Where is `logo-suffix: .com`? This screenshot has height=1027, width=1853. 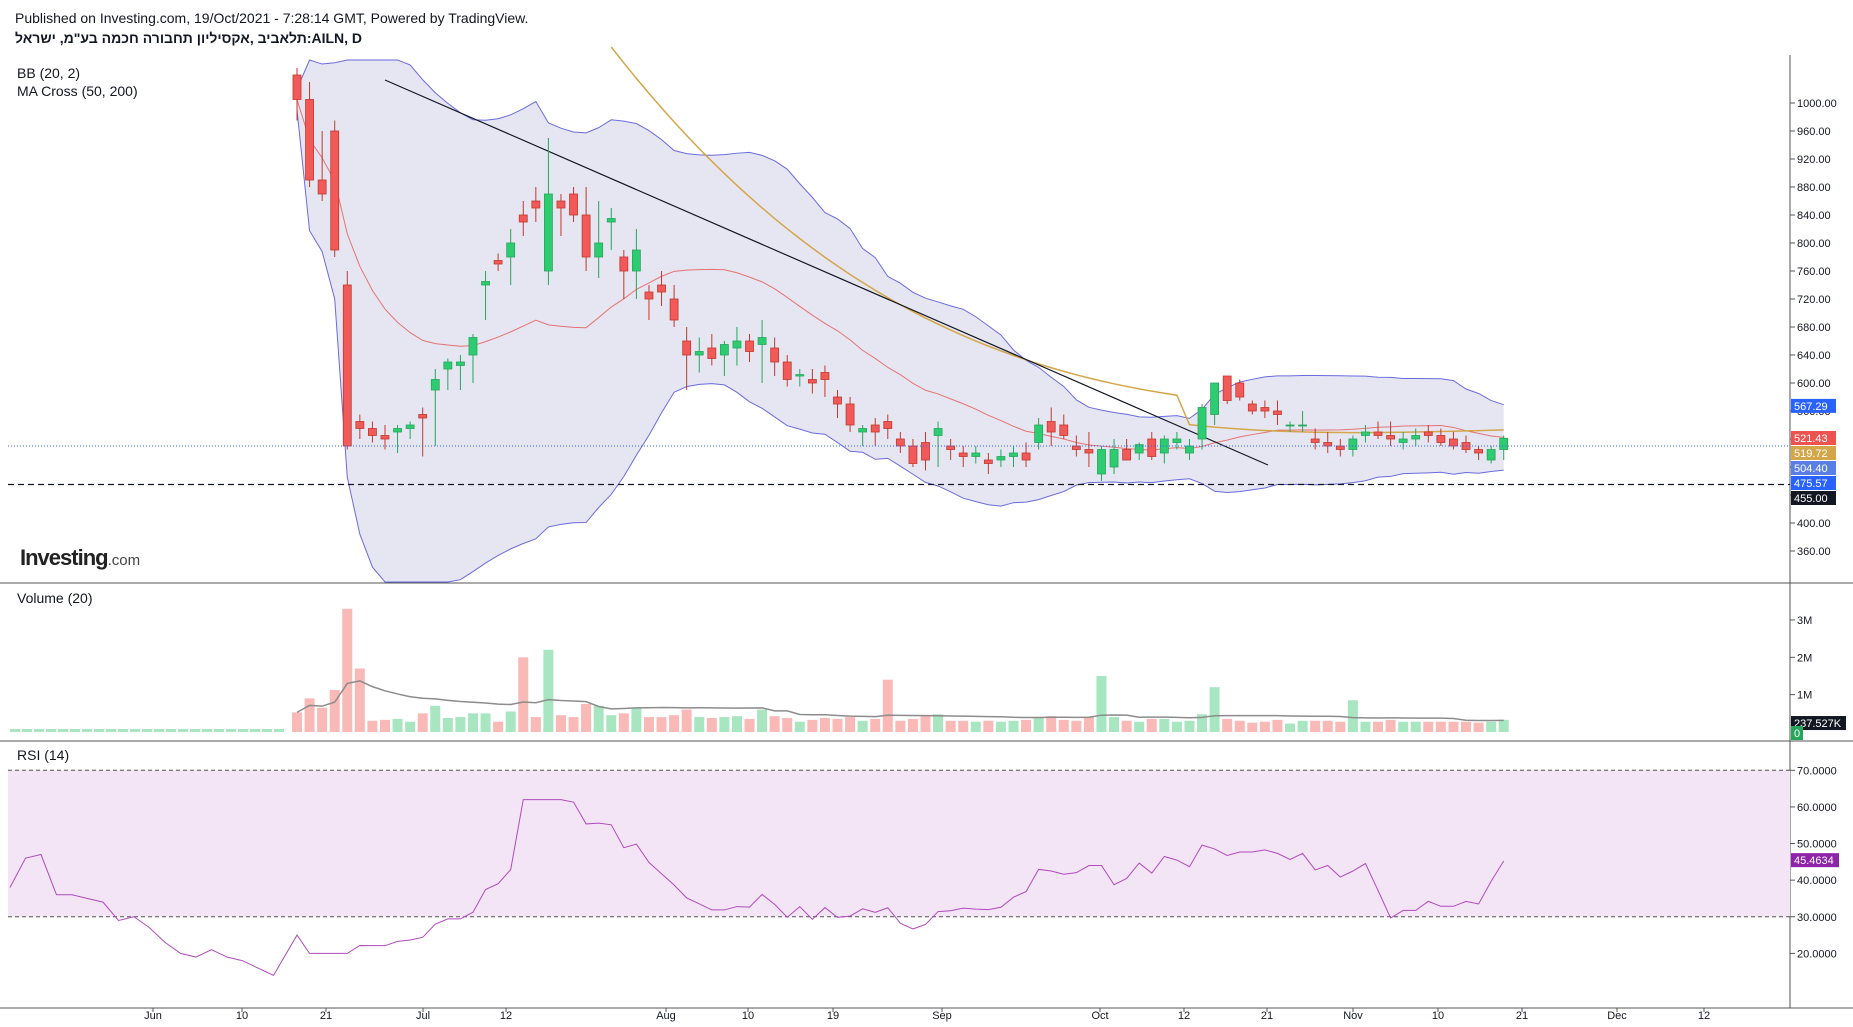 logo-suffix: .com is located at coordinates (124, 560).